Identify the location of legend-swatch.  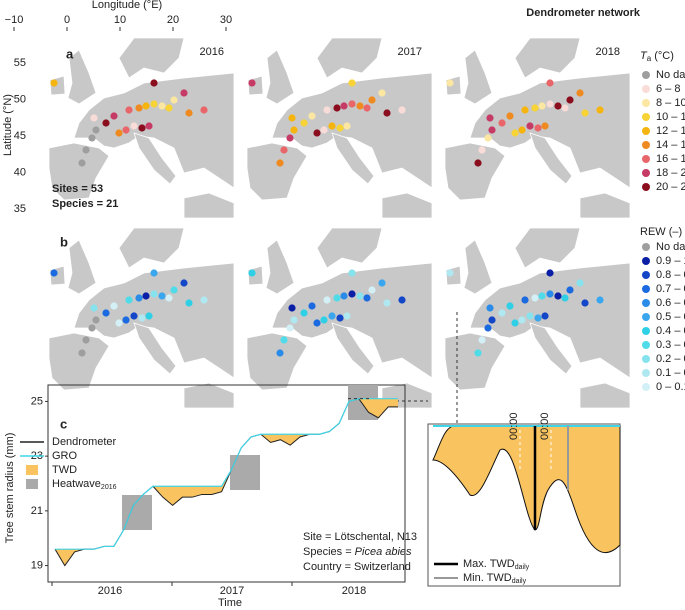
(32, 470).